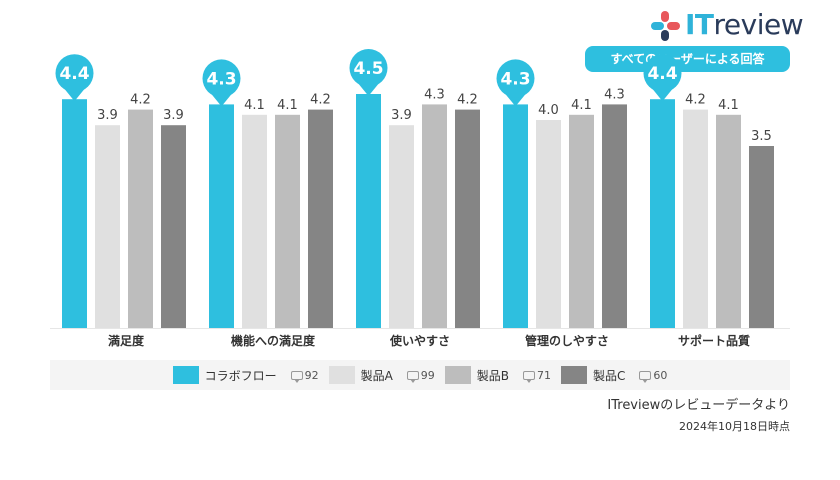  What do you see at coordinates (665, 26) in the screenshot?
I see `itreview-logo` at bounding box center [665, 26].